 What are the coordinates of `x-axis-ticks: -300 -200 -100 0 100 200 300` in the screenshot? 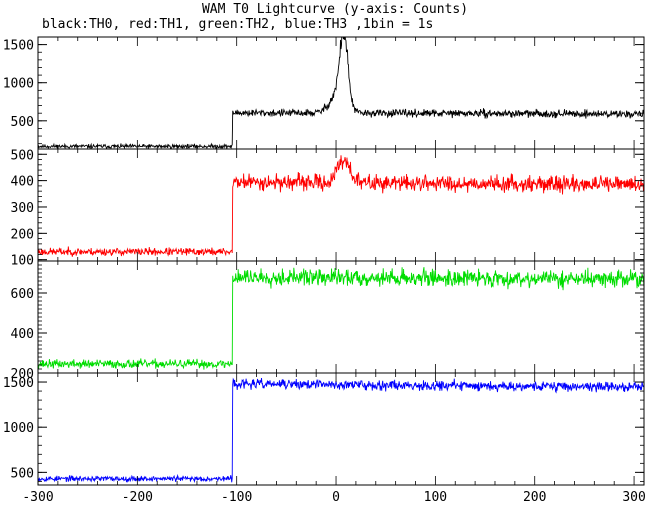 It's located at (333, 497).